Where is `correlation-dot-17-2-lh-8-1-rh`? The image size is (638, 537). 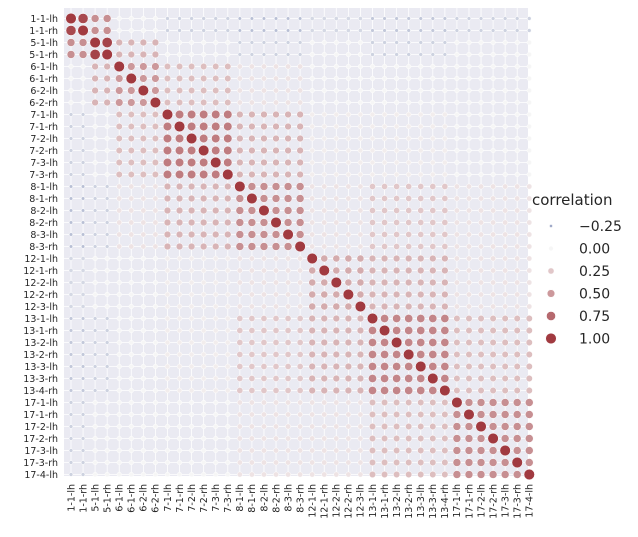
correlation-dot-17-2-lh-8-1-rh is located at coordinates (252, 426).